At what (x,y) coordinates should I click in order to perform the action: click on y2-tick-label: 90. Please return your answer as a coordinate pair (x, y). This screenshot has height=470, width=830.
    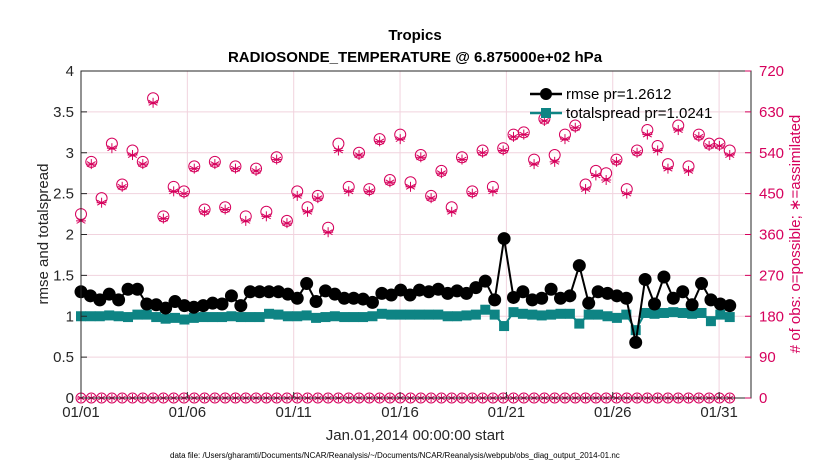
    Looking at the image, I should click on (767, 357).